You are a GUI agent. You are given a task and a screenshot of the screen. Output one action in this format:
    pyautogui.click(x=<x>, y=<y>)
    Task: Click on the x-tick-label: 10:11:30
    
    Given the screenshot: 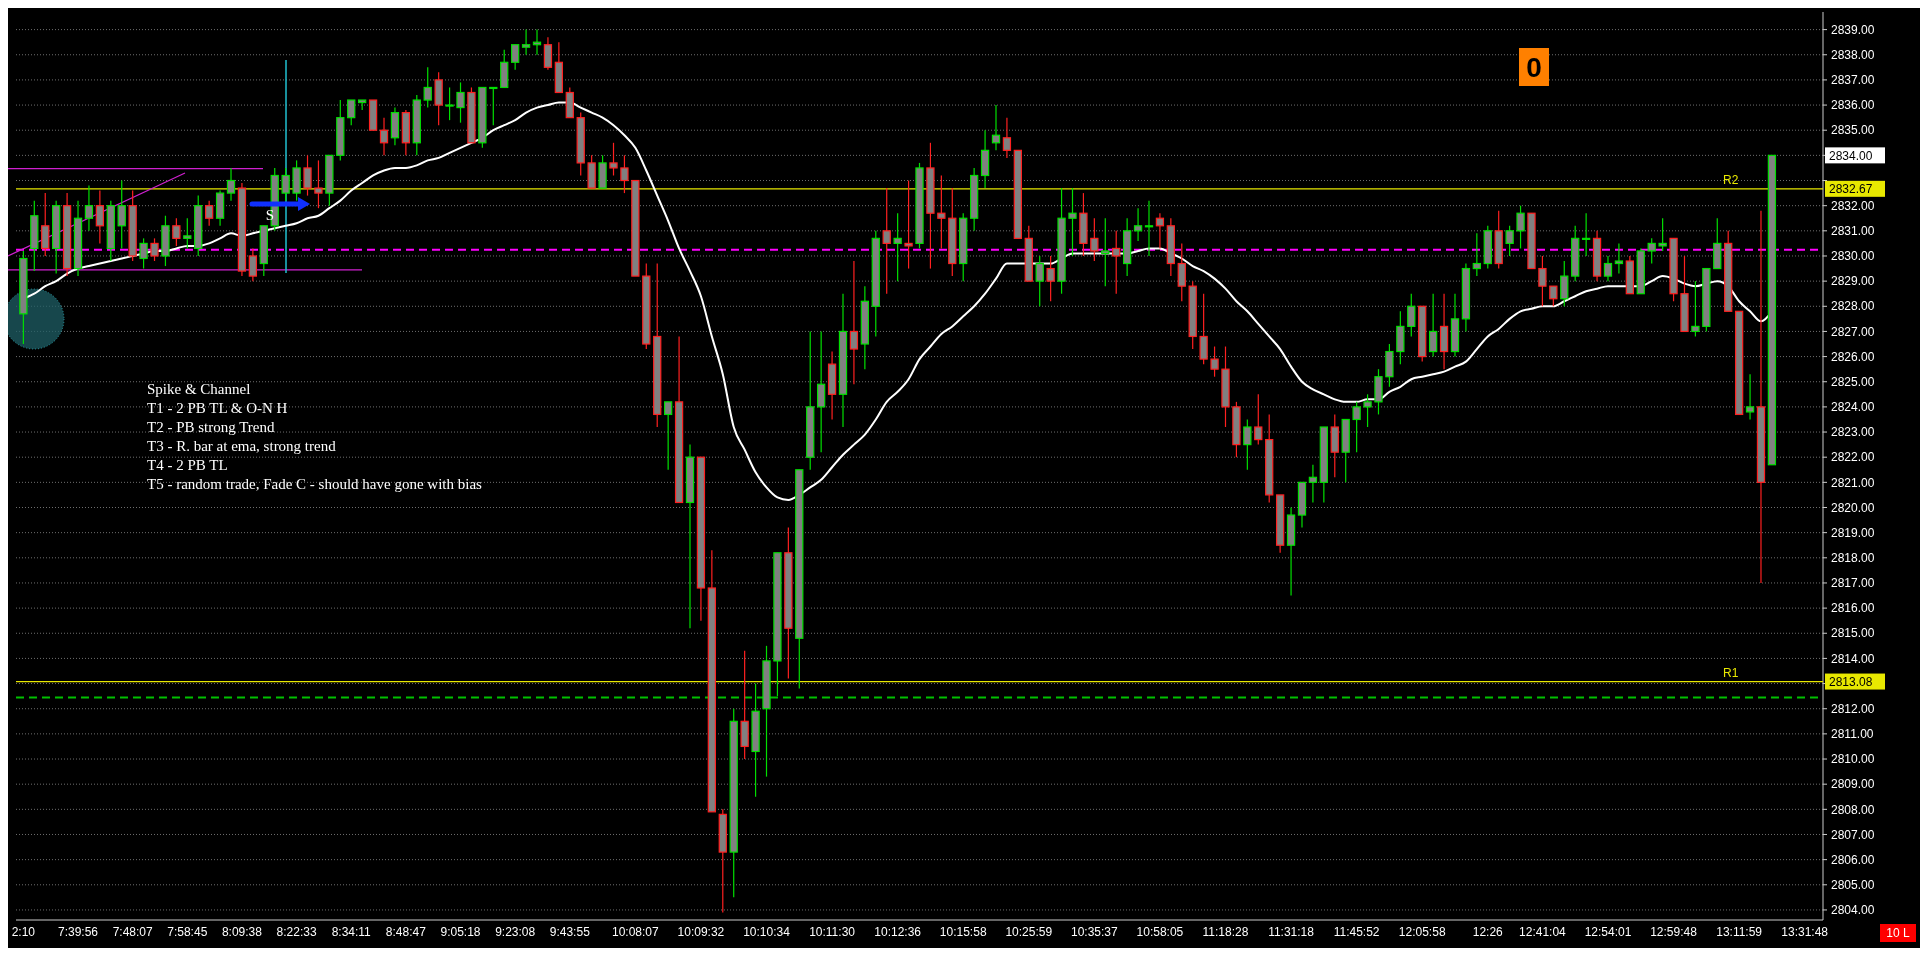 What is the action you would take?
    pyautogui.click(x=832, y=932)
    